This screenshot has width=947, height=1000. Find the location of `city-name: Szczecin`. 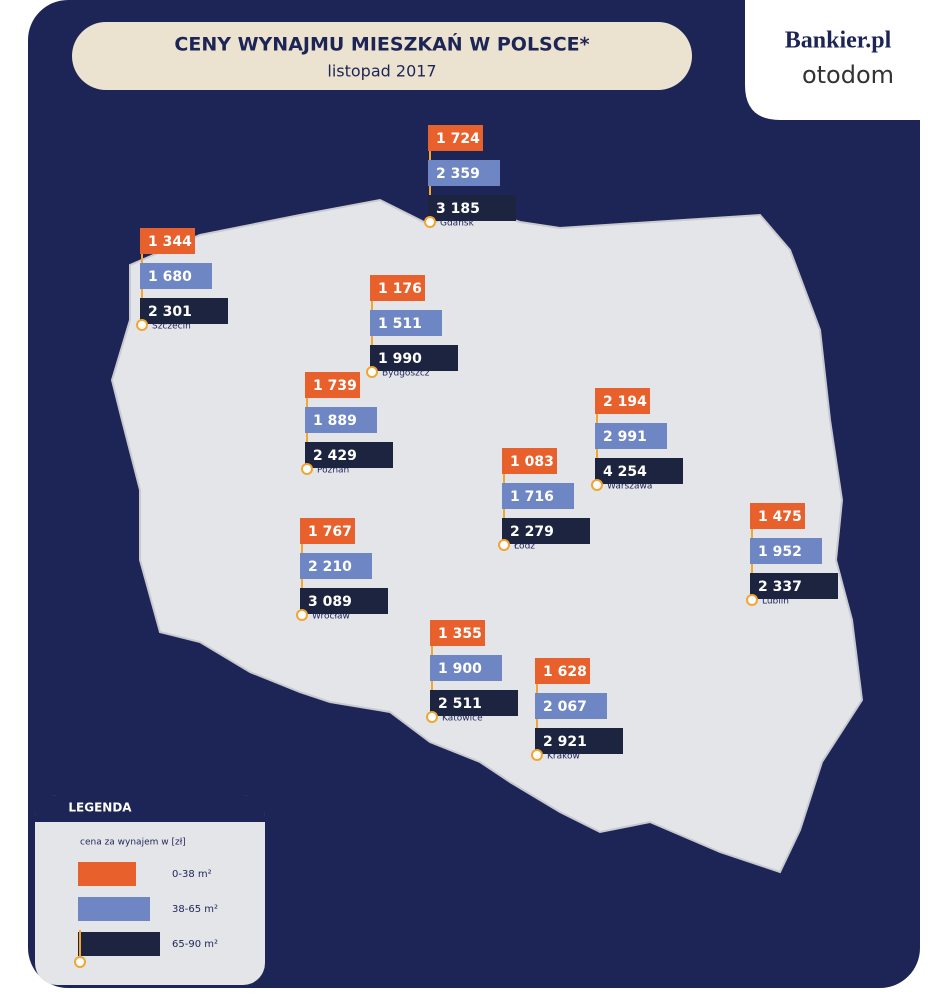

city-name: Szczecin is located at coordinates (171, 327).